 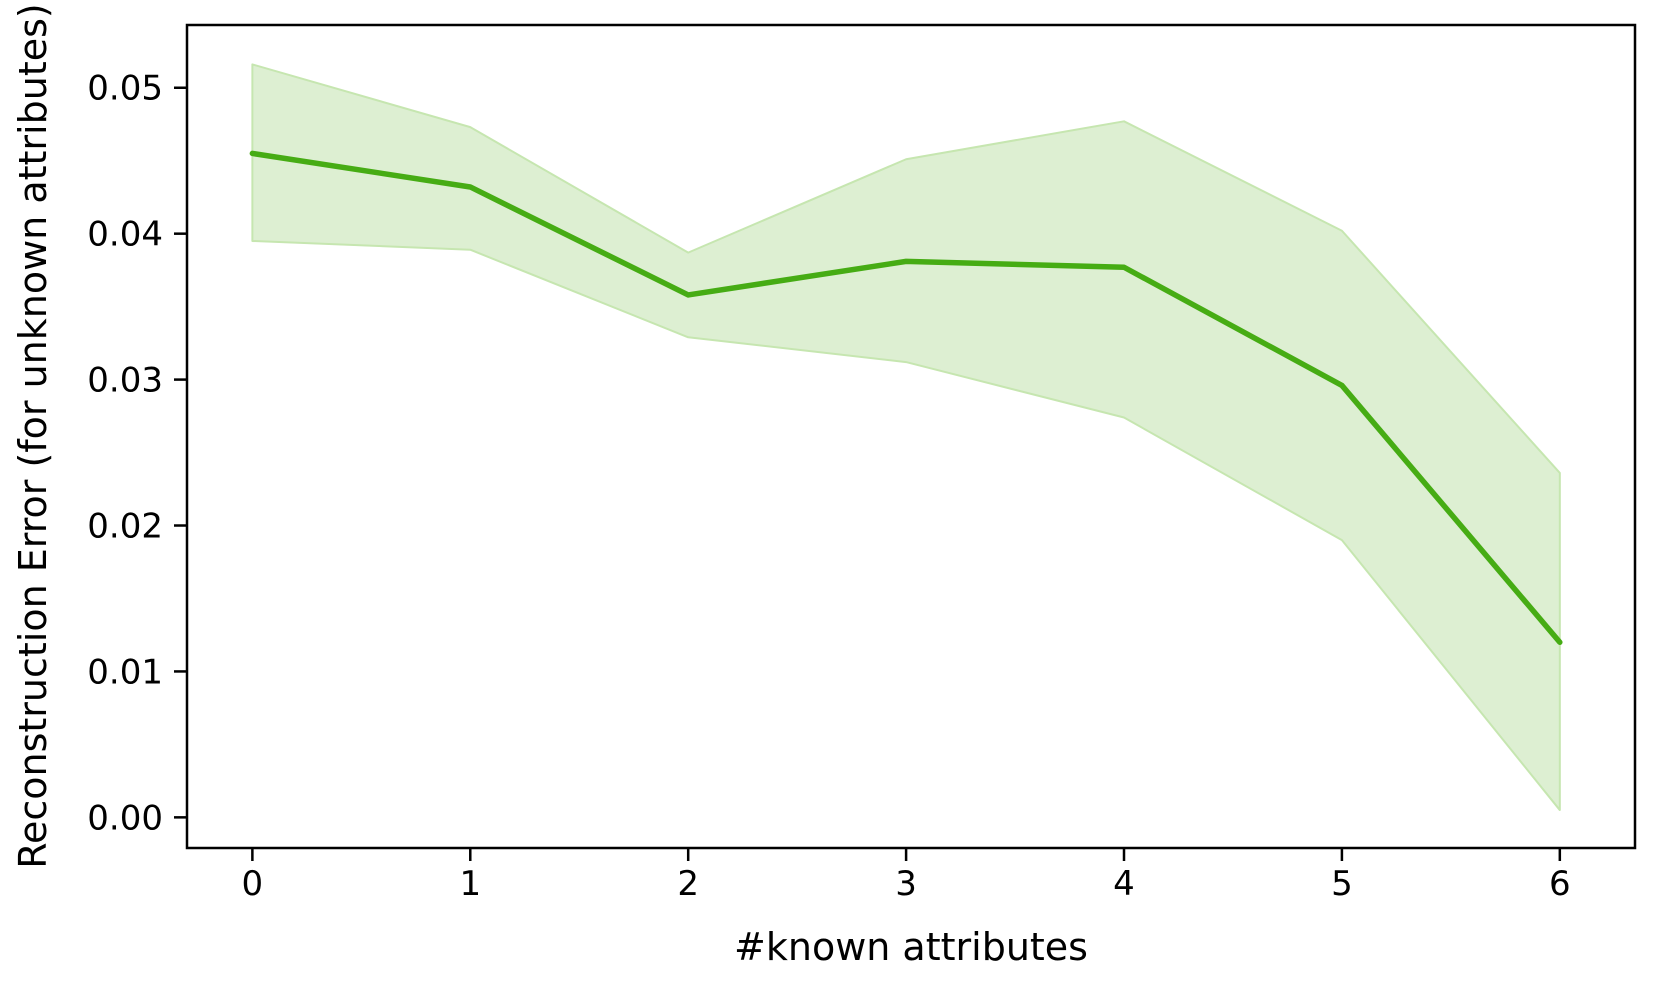 What do you see at coordinates (1560, 884) in the screenshot?
I see `x-tick-label: 6` at bounding box center [1560, 884].